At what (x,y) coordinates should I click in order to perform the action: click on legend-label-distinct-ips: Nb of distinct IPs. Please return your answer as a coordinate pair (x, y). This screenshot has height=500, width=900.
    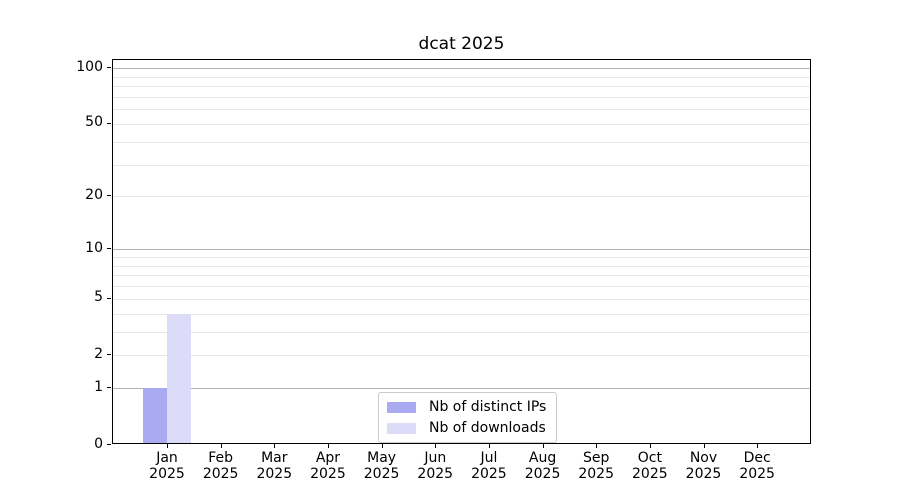
    Looking at the image, I should click on (488, 407).